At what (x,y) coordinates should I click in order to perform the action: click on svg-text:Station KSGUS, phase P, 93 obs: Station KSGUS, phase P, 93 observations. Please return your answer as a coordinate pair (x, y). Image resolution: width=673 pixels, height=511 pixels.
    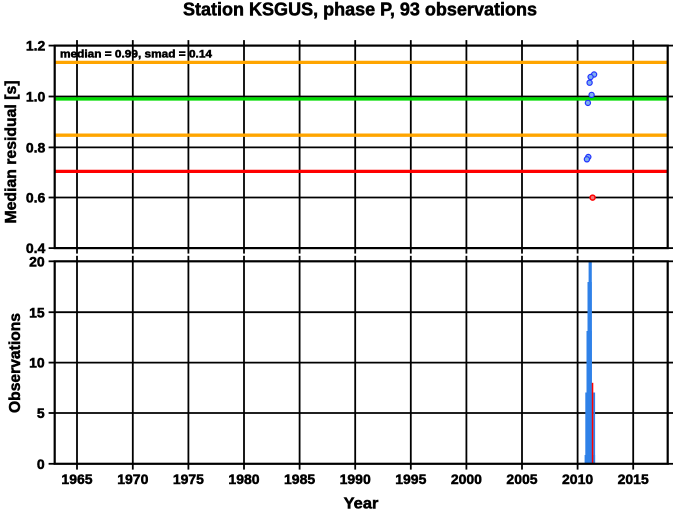
    Looking at the image, I should click on (360, 10).